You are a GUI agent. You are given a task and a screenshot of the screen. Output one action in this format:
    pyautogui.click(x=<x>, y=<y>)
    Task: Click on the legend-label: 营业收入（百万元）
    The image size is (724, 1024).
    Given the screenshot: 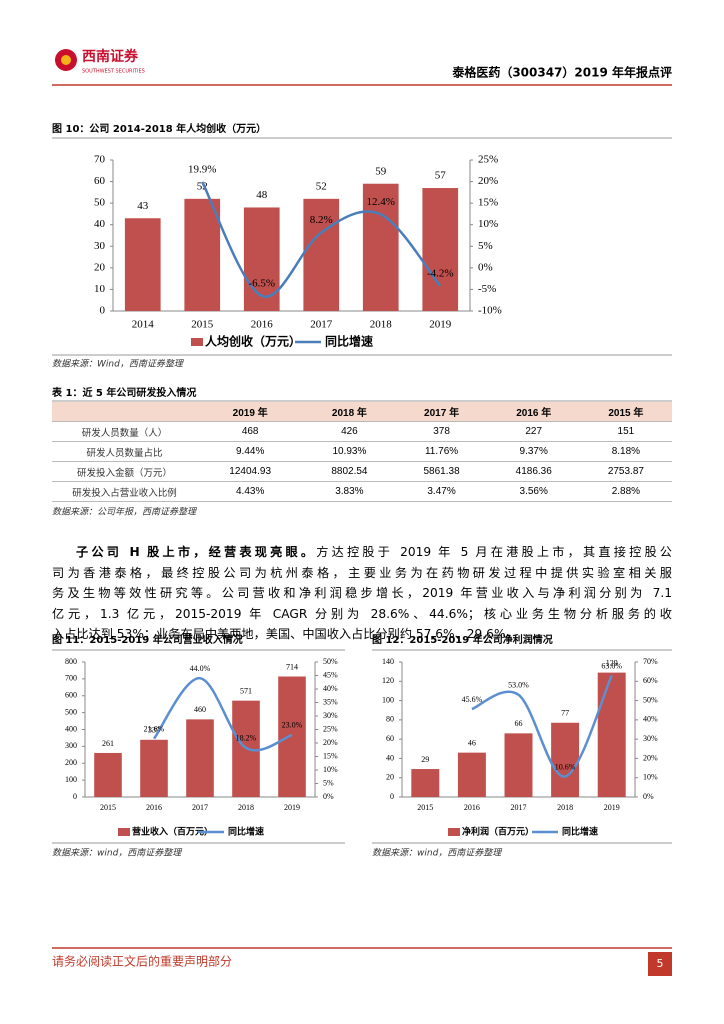 What is the action you would take?
    pyautogui.click(x=172, y=832)
    